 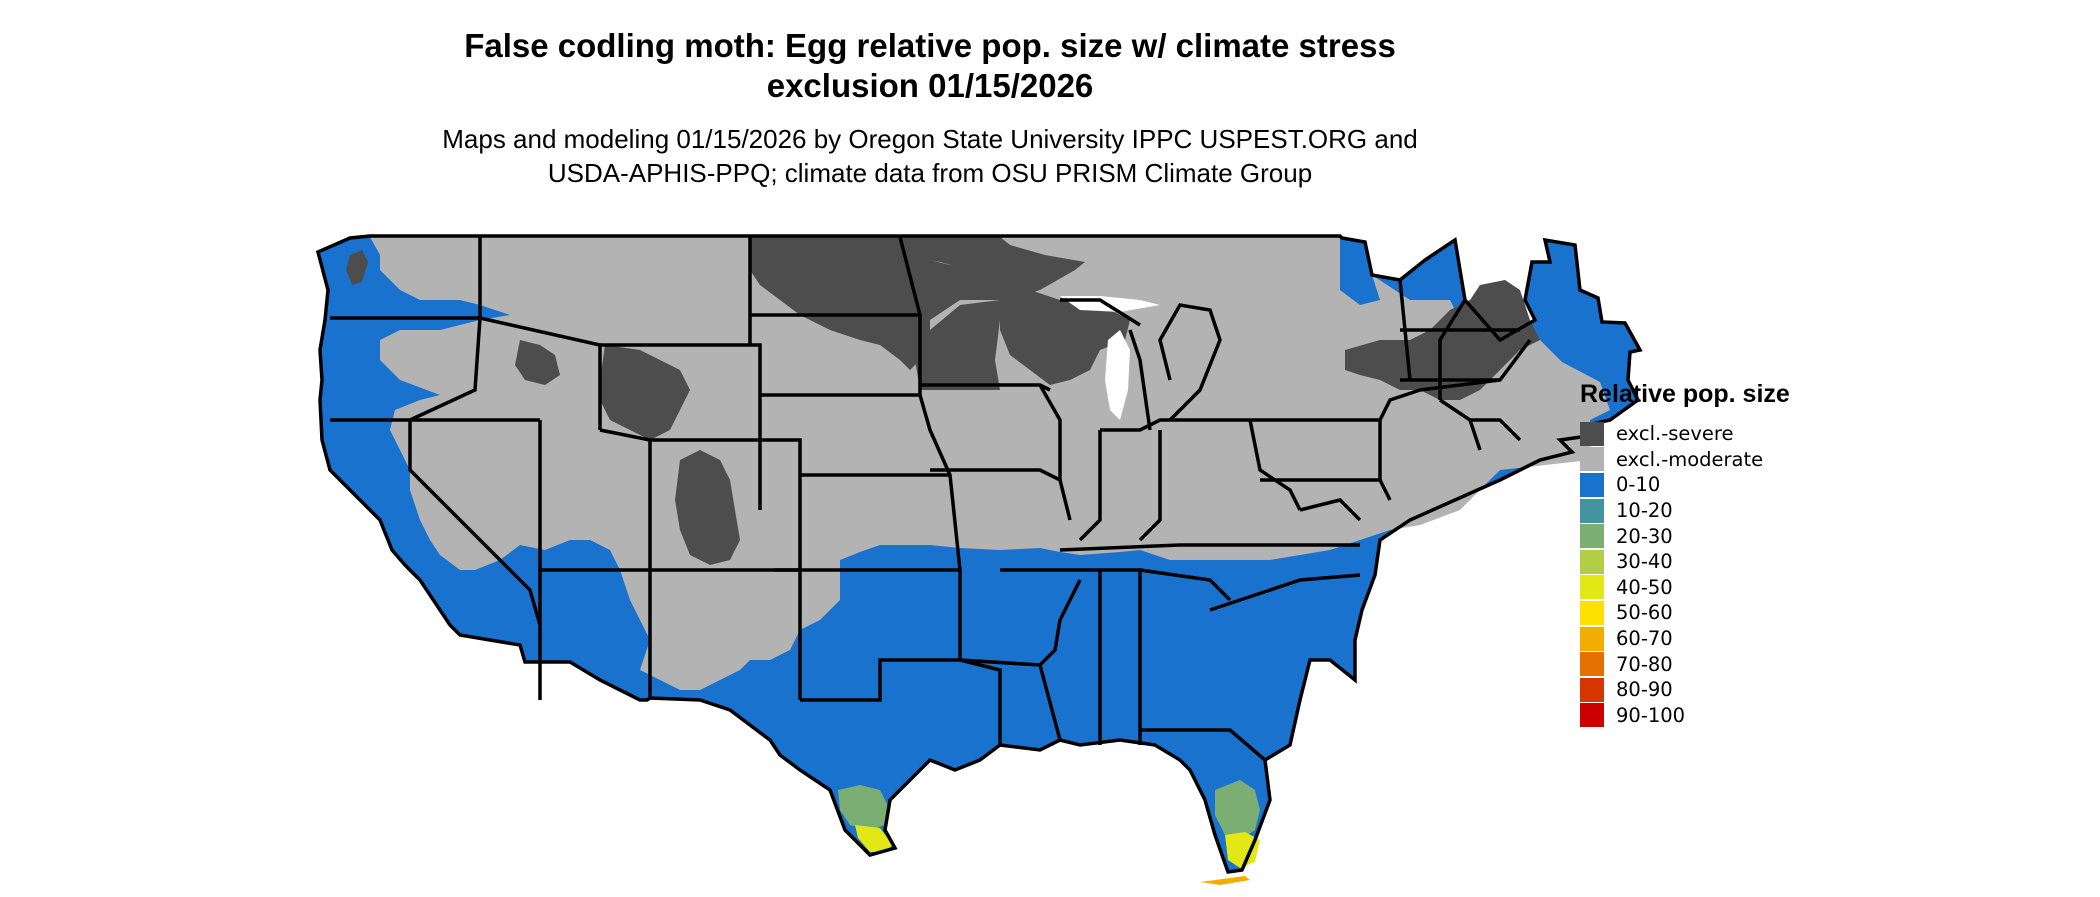 What do you see at coordinates (1644, 664) in the screenshot?
I see `legend-label: 70-80` at bounding box center [1644, 664].